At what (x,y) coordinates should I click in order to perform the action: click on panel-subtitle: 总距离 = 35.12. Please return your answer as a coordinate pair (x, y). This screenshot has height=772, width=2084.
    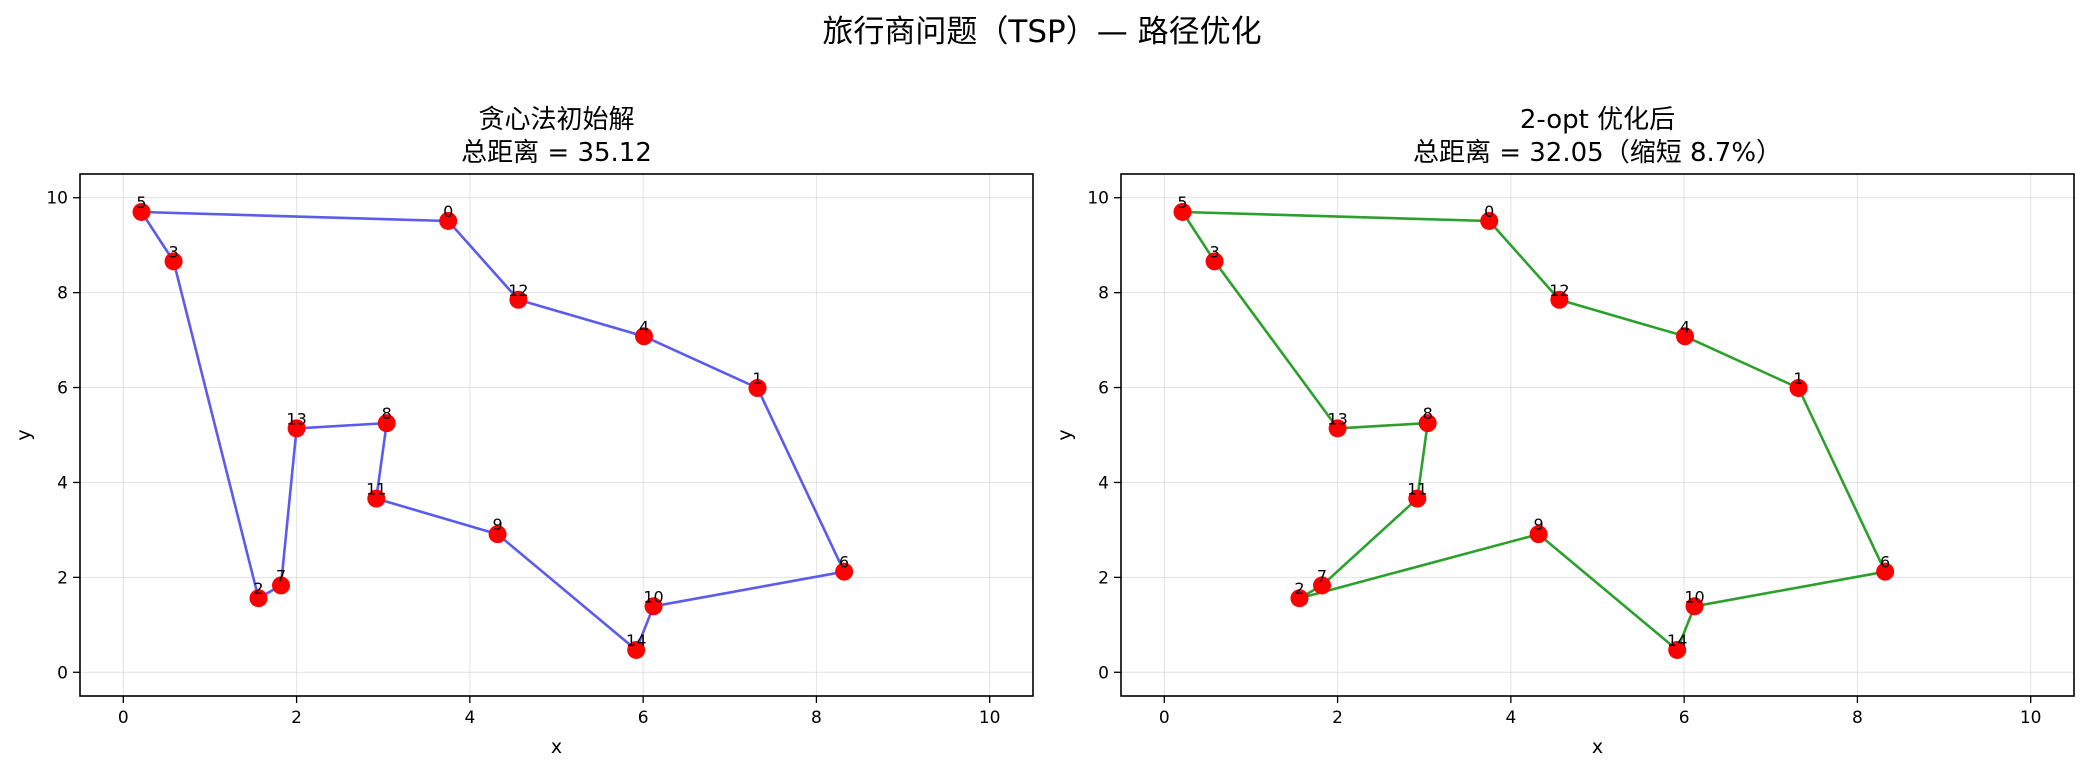
    Looking at the image, I should click on (556, 153).